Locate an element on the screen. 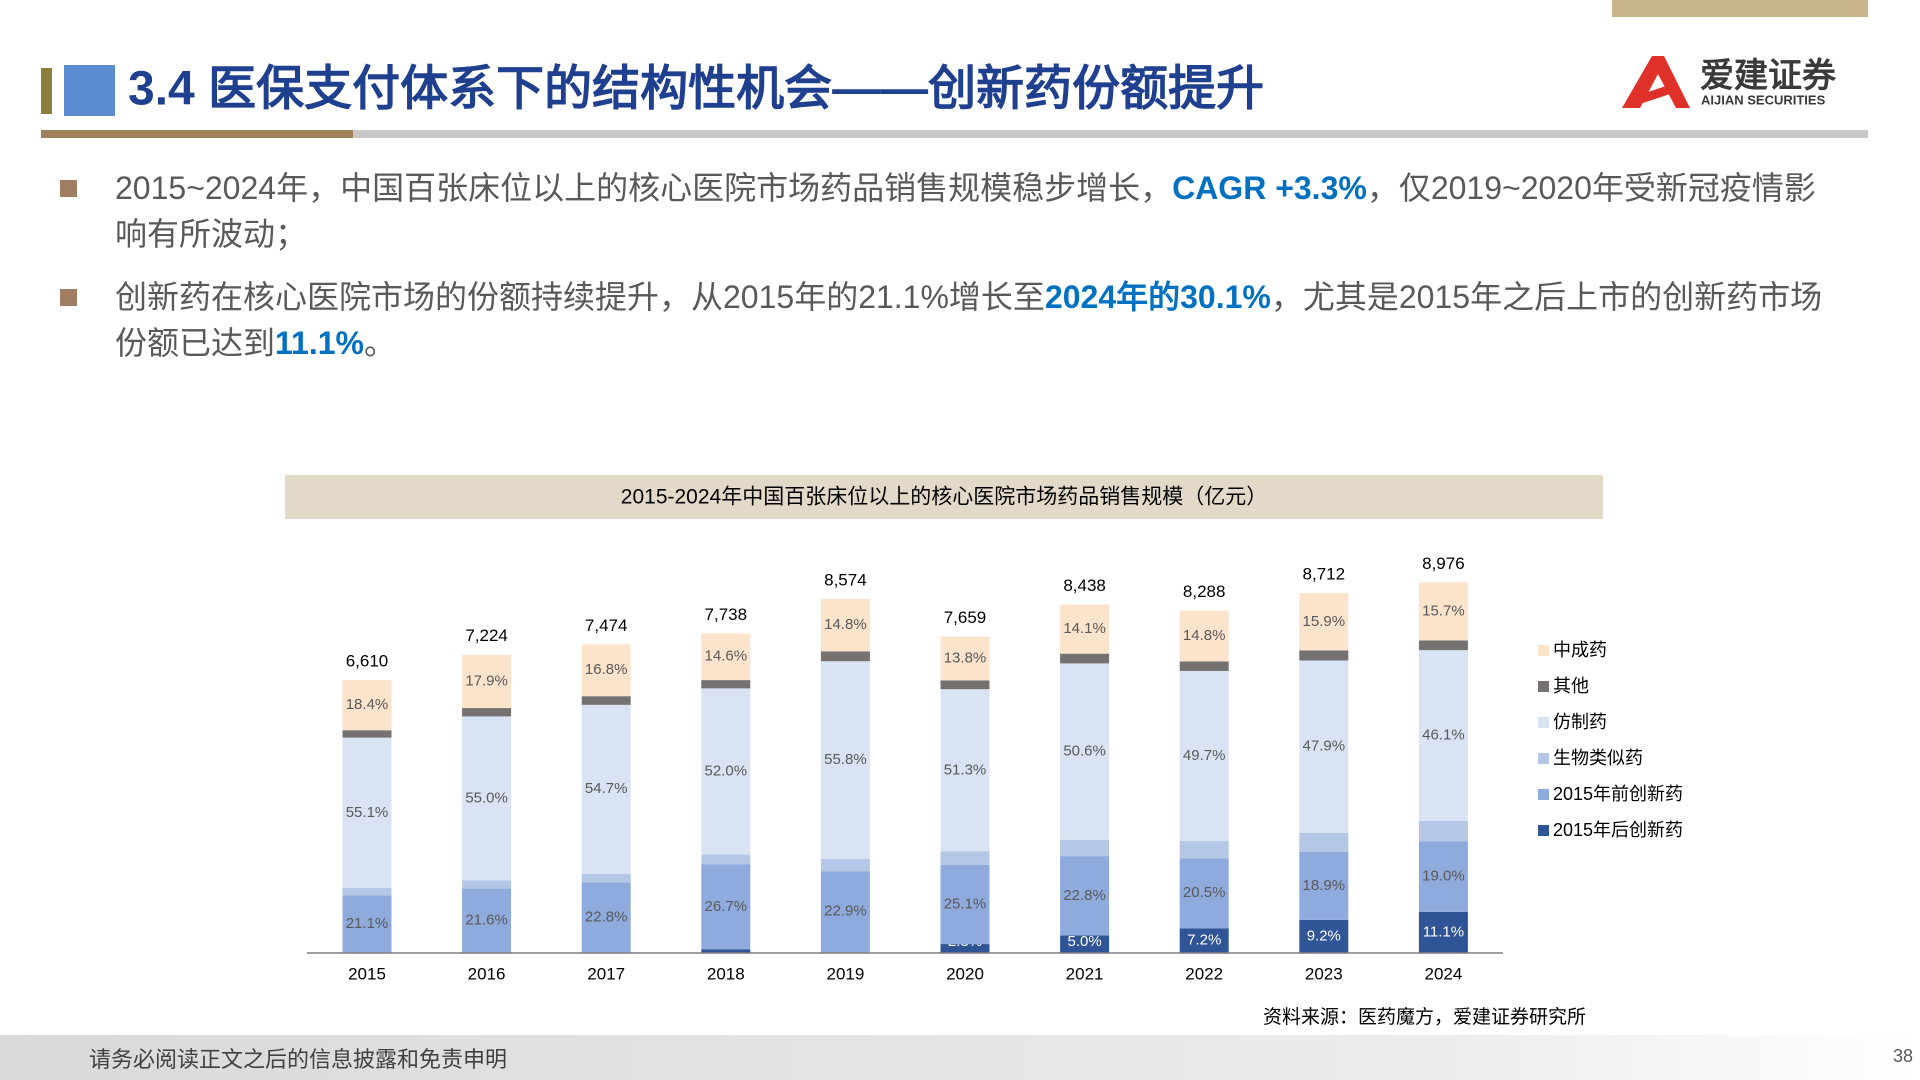  data-label: 55.1% is located at coordinates (367, 812).